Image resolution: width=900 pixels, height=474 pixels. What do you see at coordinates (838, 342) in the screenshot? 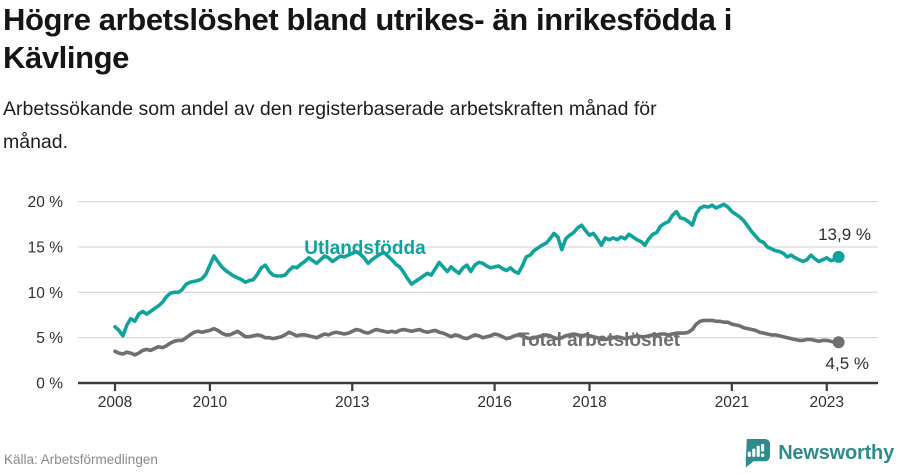
I see `series-end-dot-total` at bounding box center [838, 342].